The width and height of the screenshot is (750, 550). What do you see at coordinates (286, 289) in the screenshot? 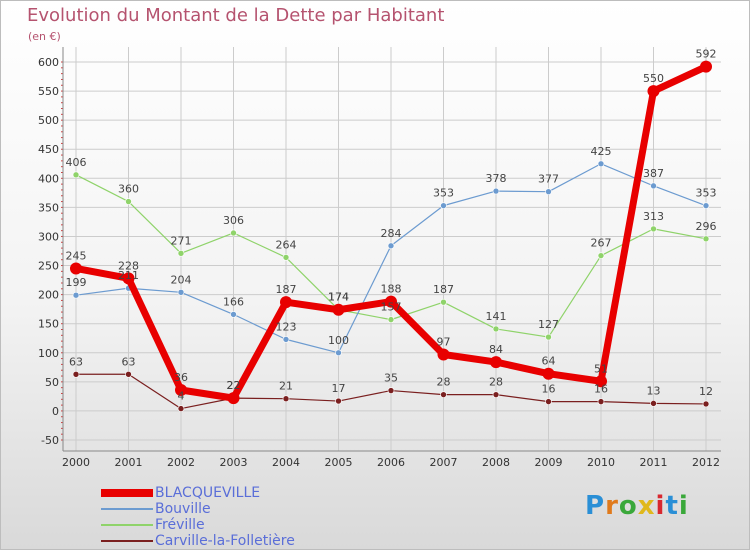
I see `data-label: 187` at bounding box center [286, 289].